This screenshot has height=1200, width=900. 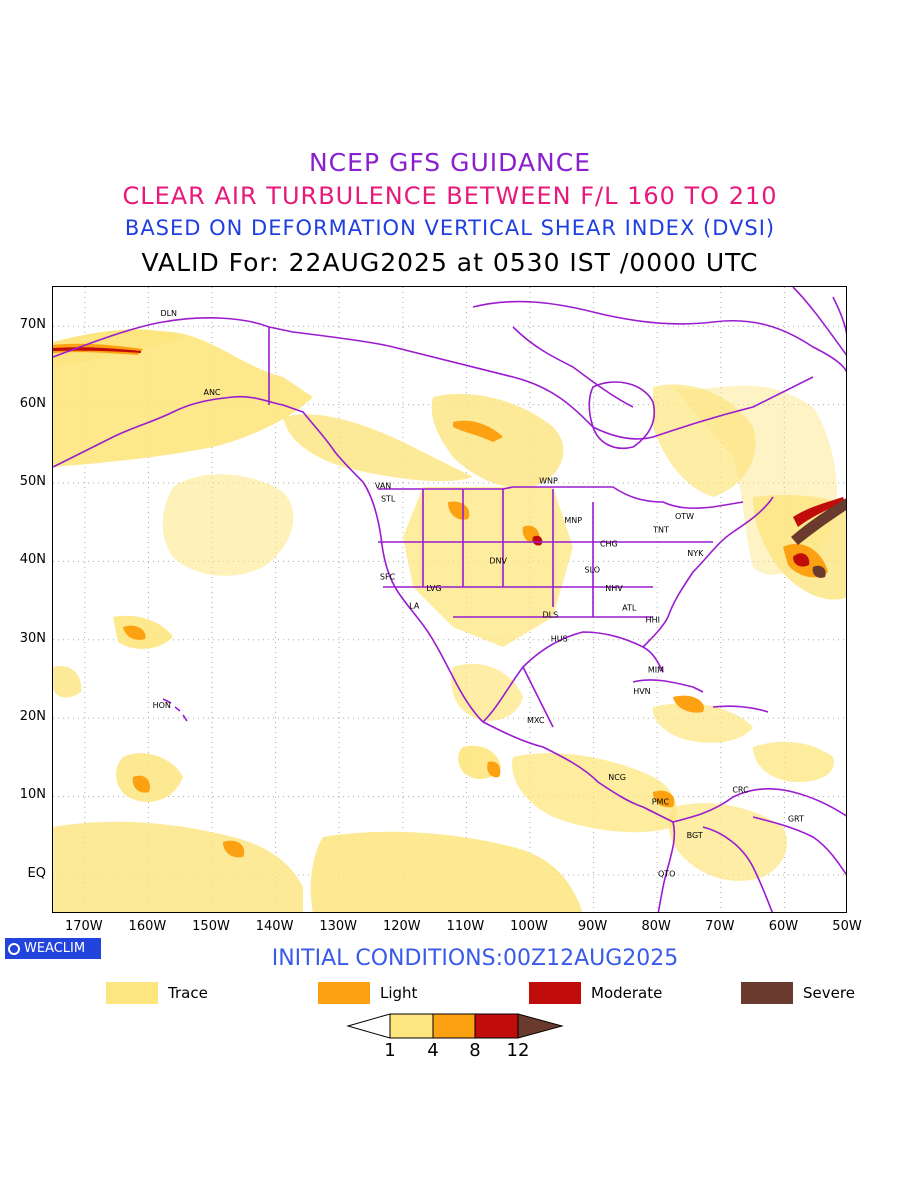 I want to click on station-label-mnp: MNP, so click(x=573, y=520).